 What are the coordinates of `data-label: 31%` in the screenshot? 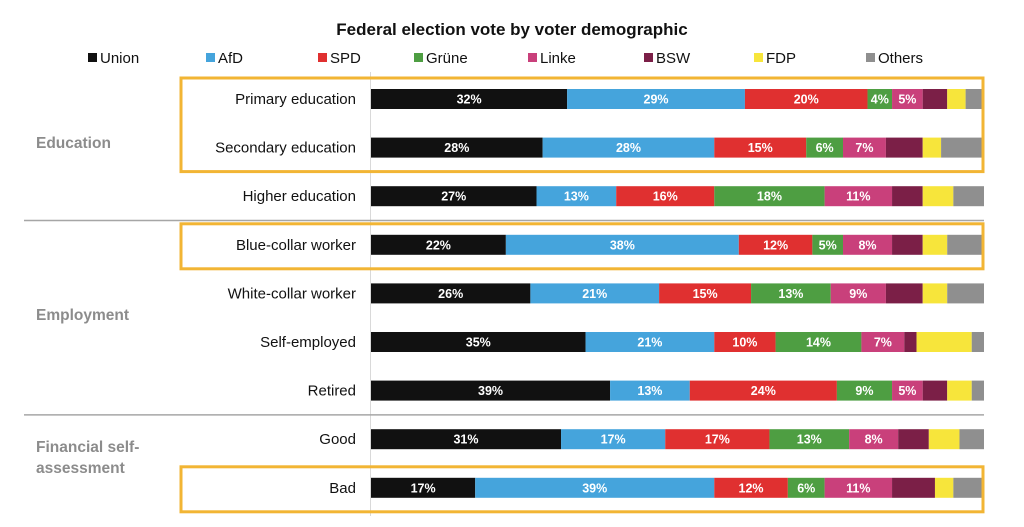 It's located at (465, 440).